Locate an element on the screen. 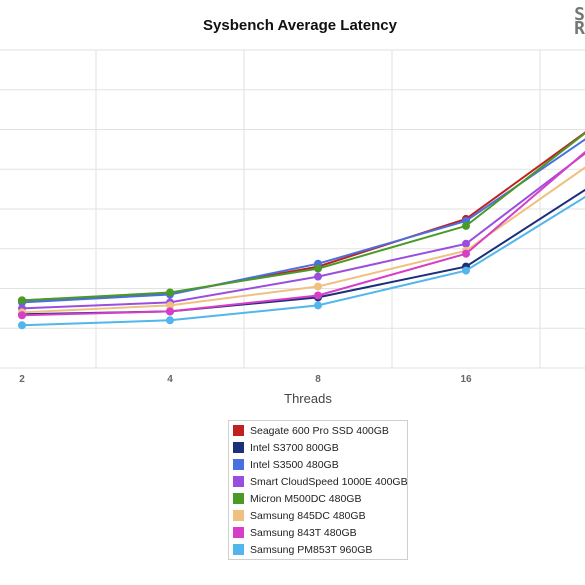  legend-item: Micron M500DC 480GB is located at coordinates (318, 498).